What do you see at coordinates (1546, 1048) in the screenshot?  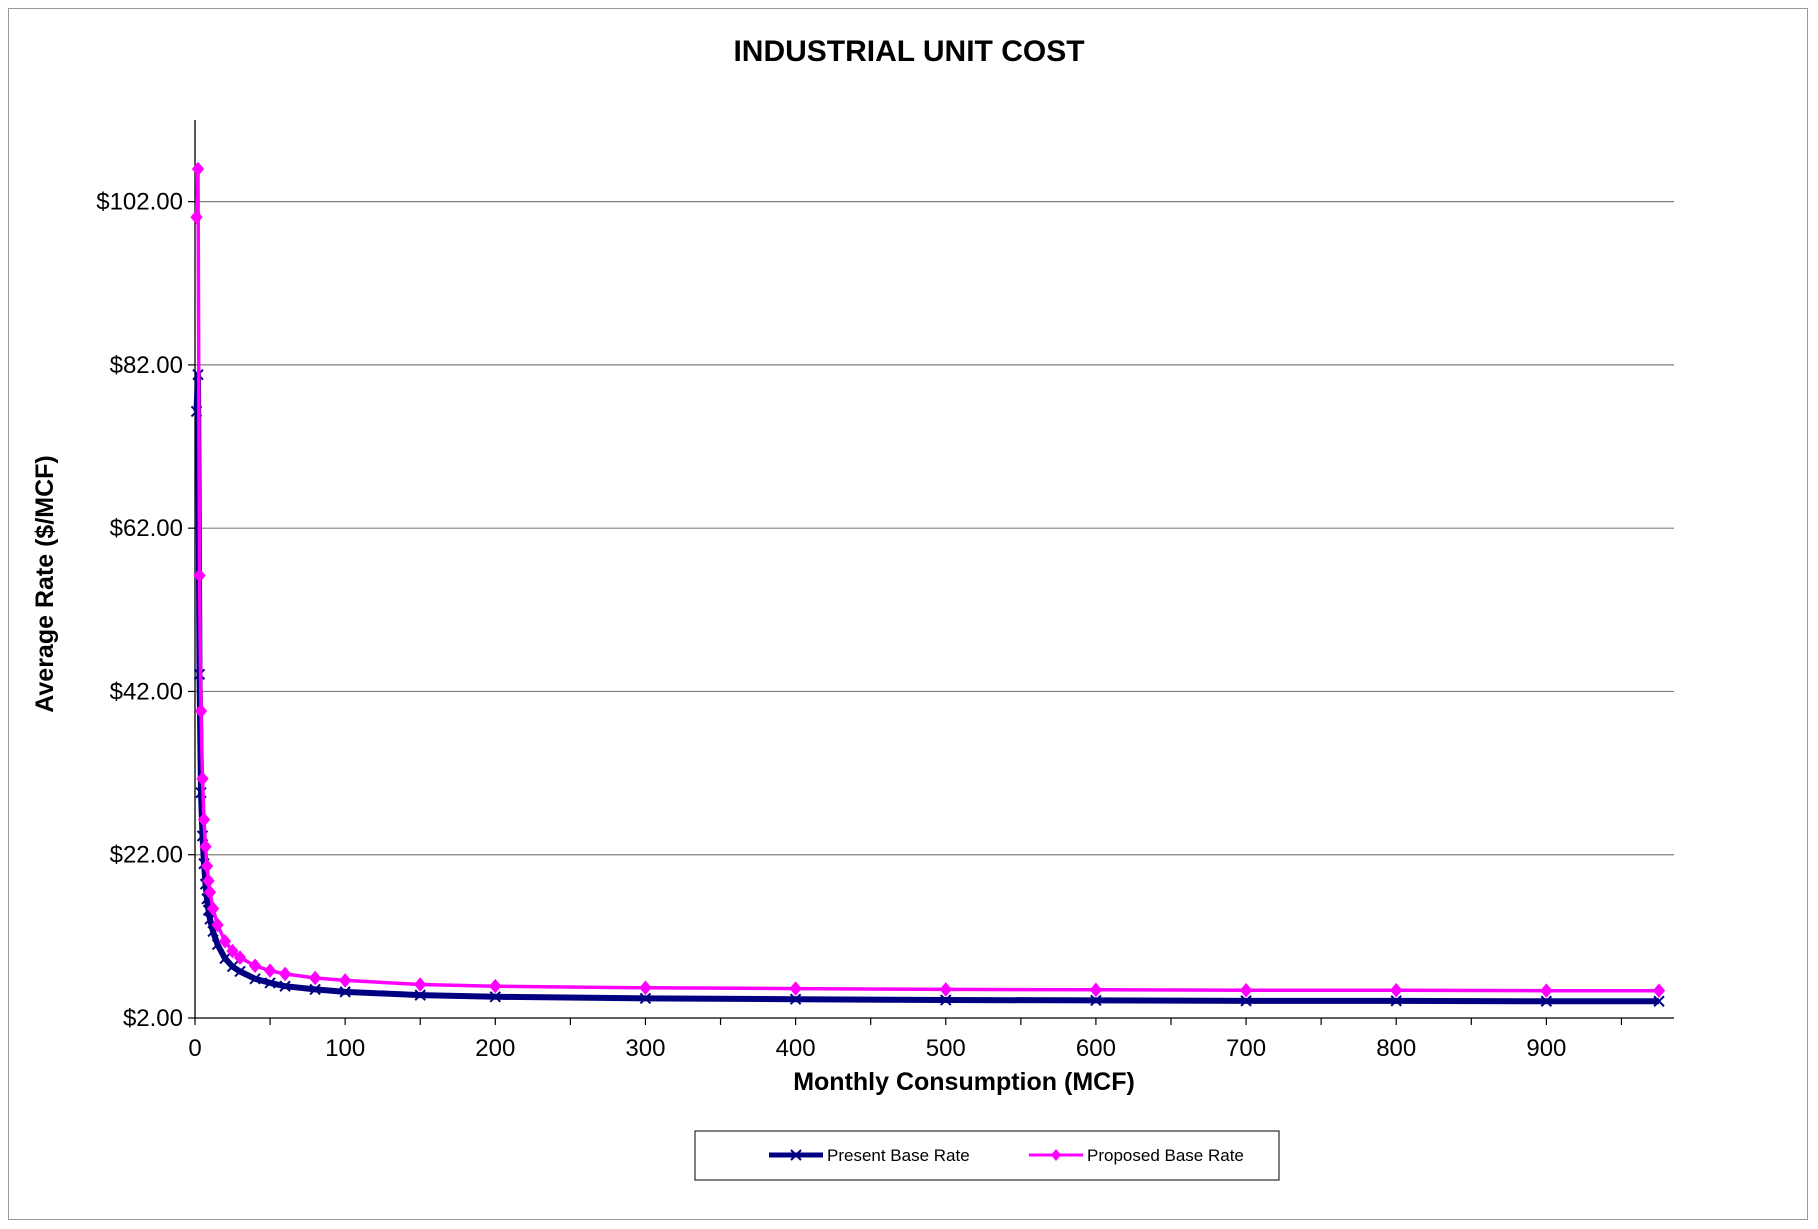 I see `x-tick-label: 900` at bounding box center [1546, 1048].